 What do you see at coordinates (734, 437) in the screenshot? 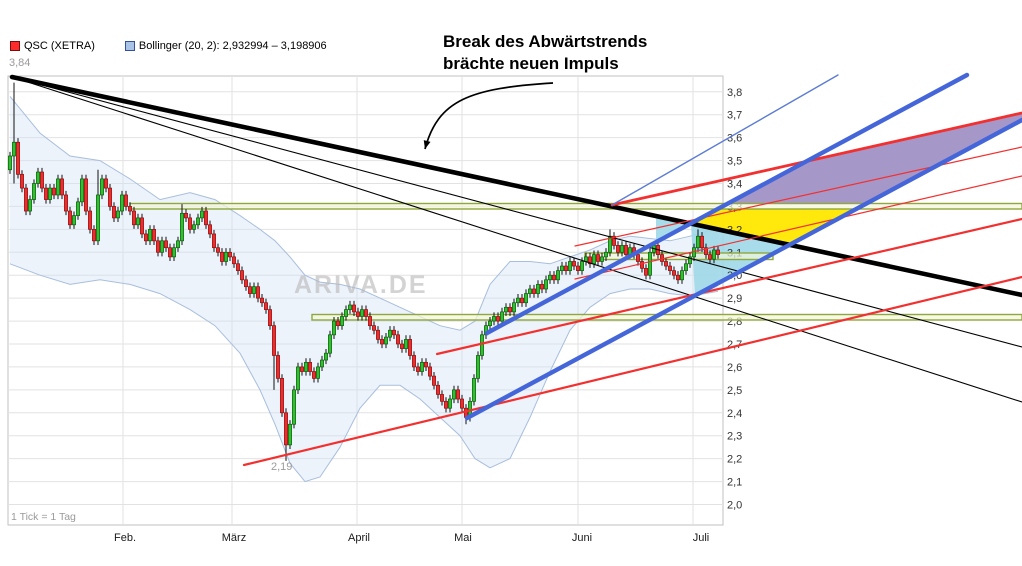
I see `y-tick-label: 2,3` at bounding box center [734, 437].